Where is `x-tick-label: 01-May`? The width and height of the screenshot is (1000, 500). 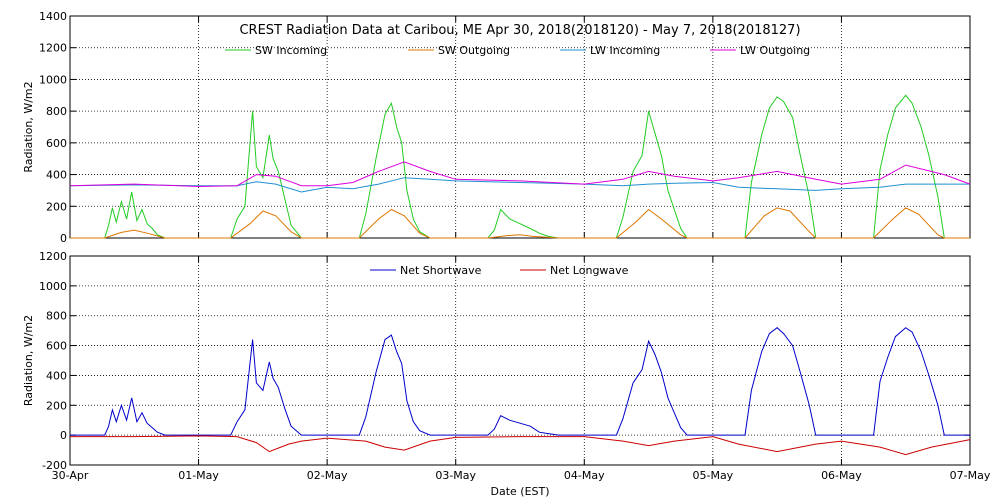 x-tick-label: 01-May is located at coordinates (198, 475).